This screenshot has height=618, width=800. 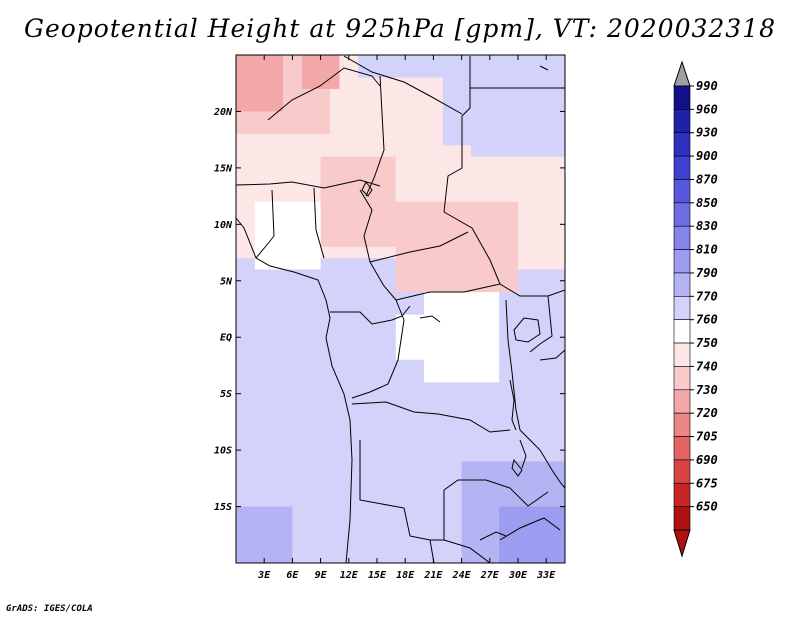 I want to click on x-tick-label: 15E, so click(x=377, y=575).